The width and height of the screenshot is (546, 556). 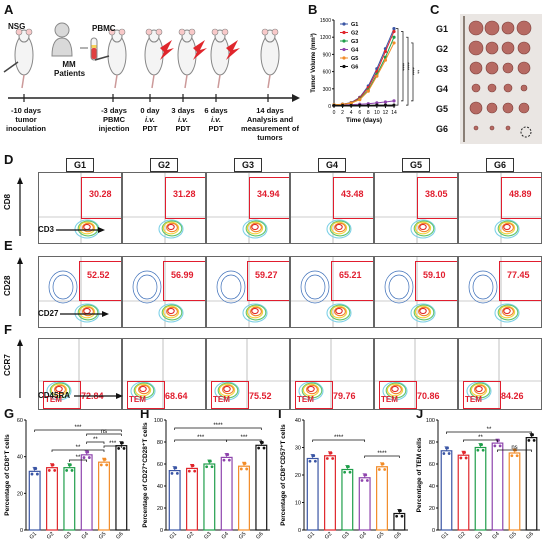 What do you see at coordinates (176, 396) in the screenshot?
I see `gate-percentage: 68.64` at bounding box center [176, 396].